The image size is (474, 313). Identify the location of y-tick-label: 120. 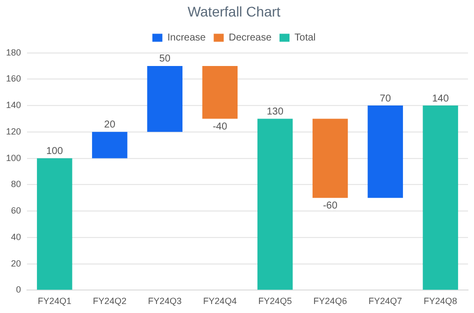
(14, 131).